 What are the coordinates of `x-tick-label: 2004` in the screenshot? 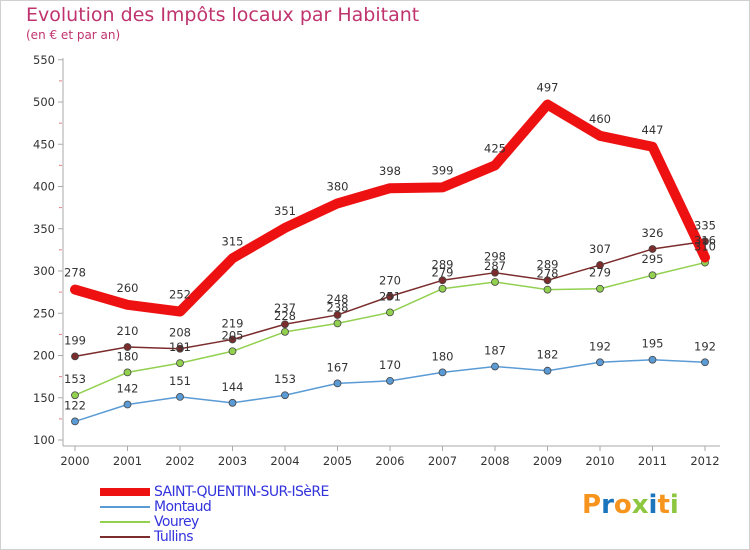 It's located at (284, 461).